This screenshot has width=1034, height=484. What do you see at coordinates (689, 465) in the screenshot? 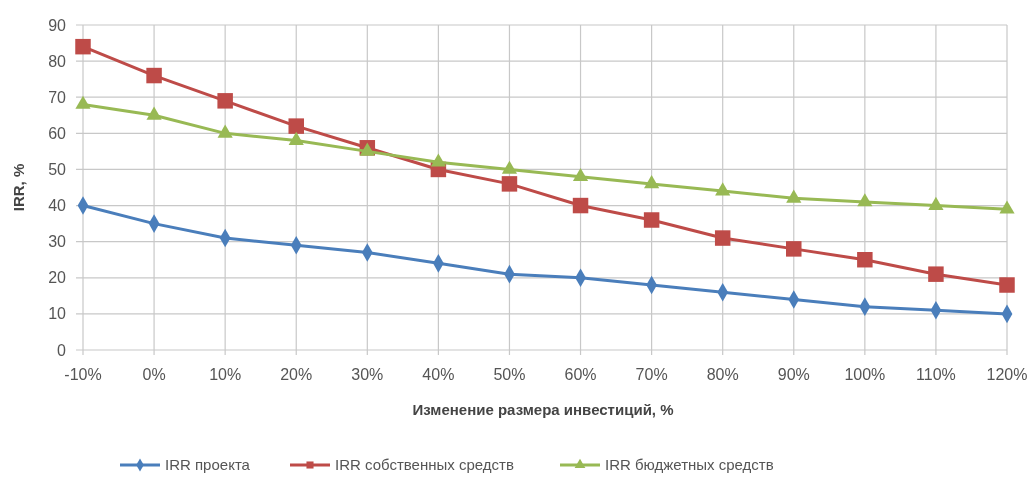
I see `legend-label: IRR бюджетных средств` at bounding box center [689, 465].